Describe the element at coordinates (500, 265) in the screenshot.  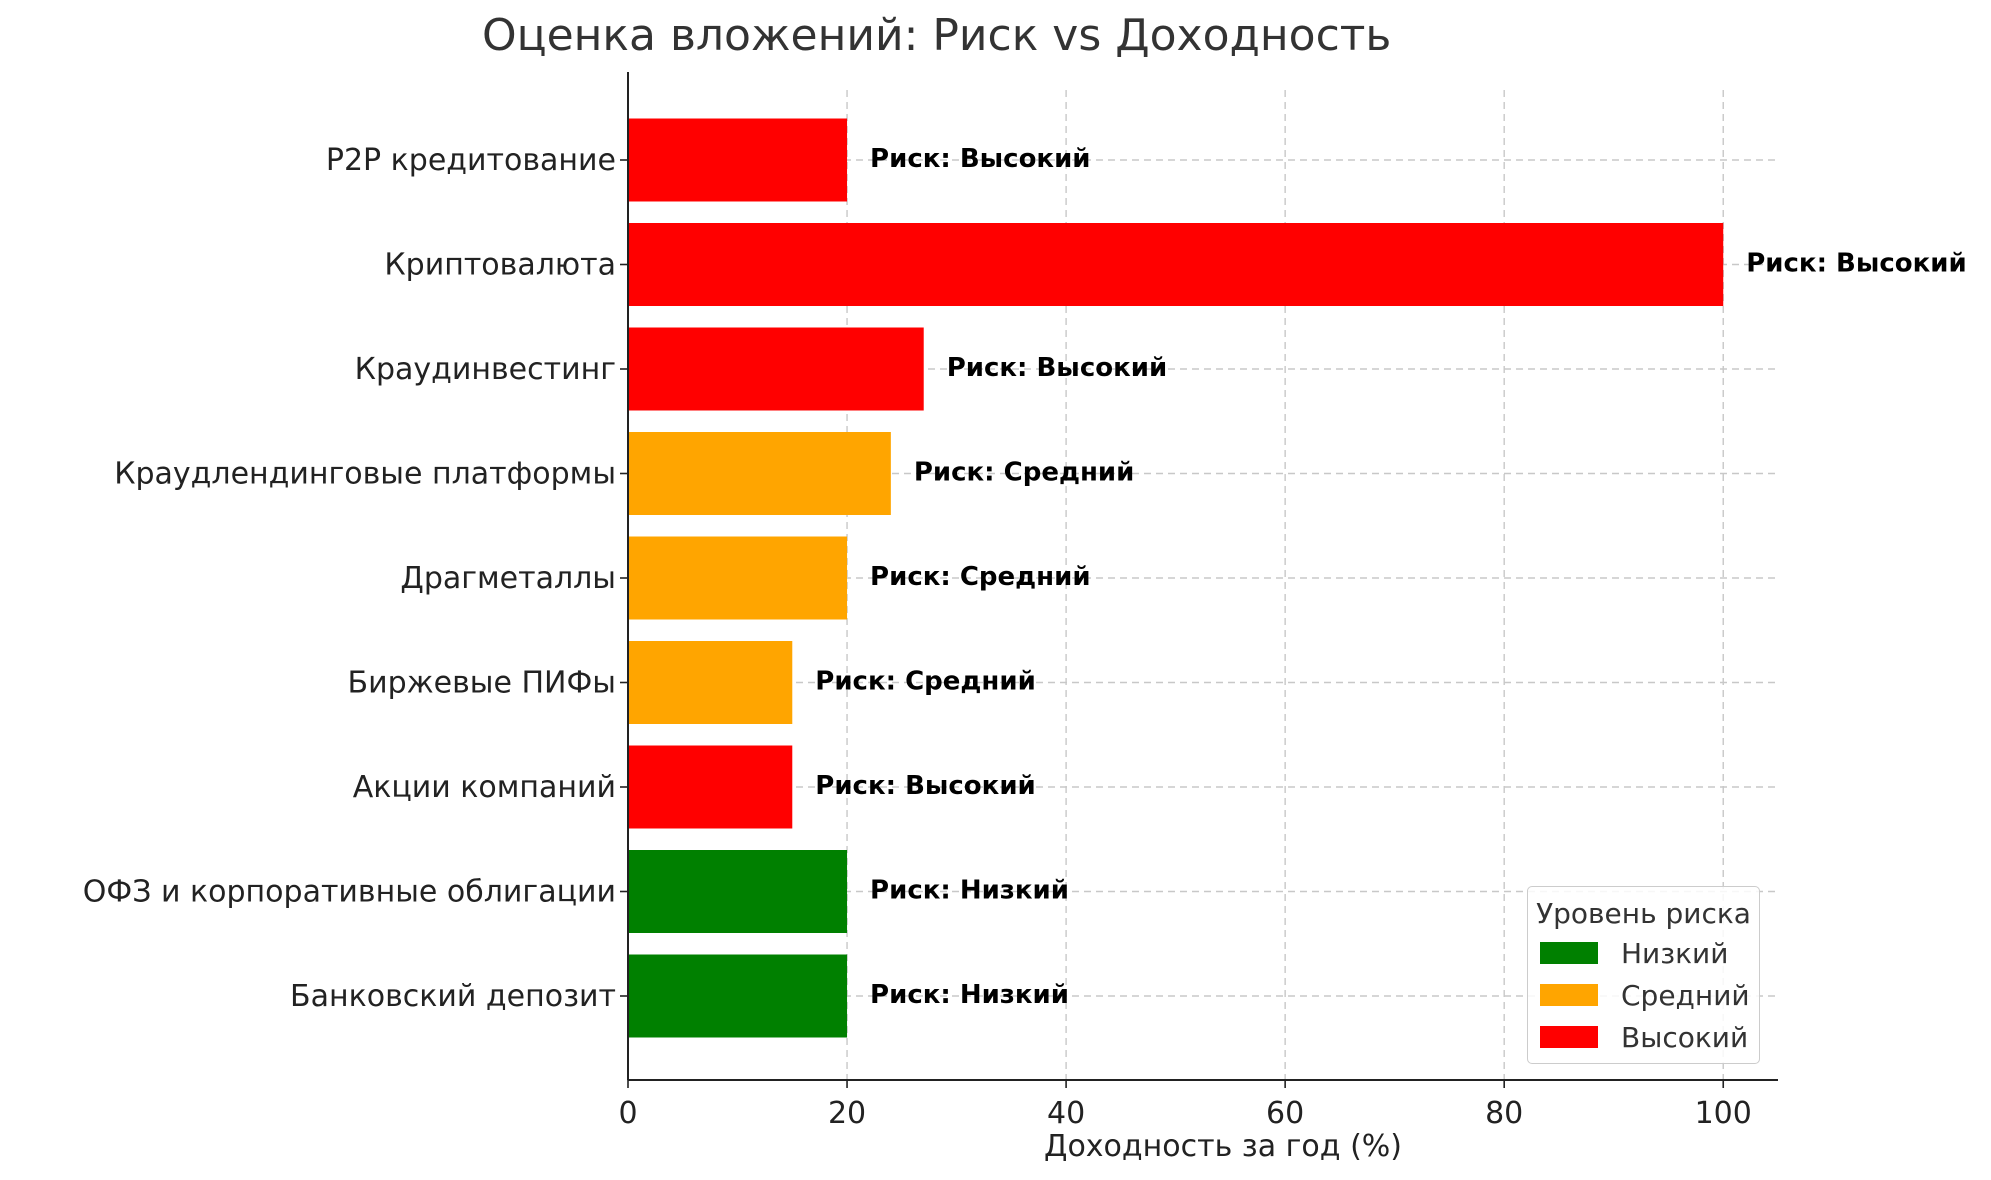
I see `y-tick-label: Криптовалюта` at that location.